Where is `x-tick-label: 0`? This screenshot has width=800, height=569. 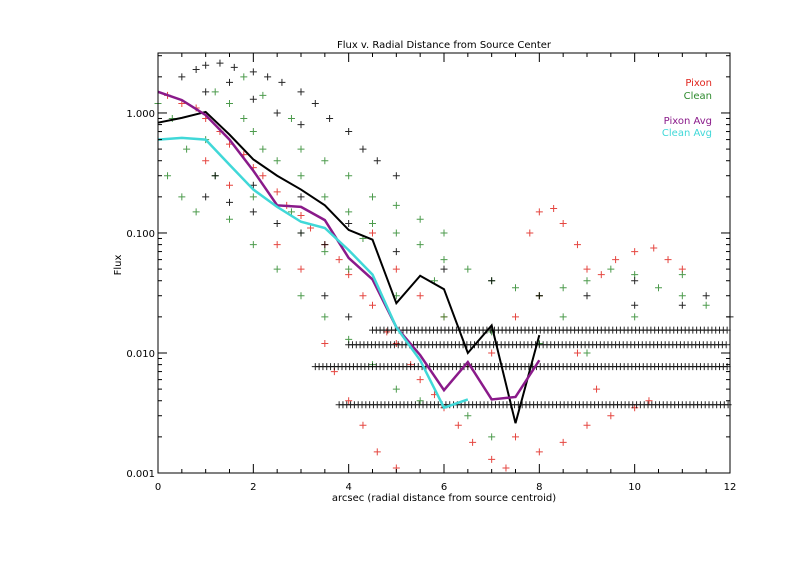 x-tick-label: 0 is located at coordinates (158, 487).